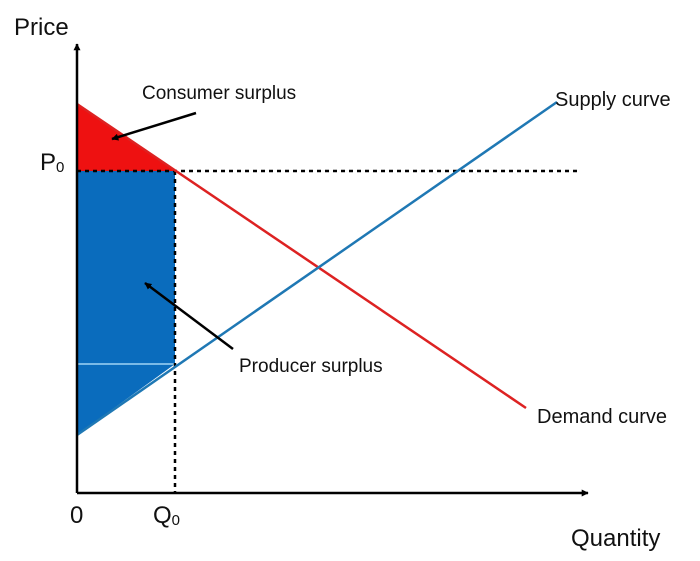 The image size is (700, 561). What do you see at coordinates (162, 515) in the screenshot?
I see `quantity-letter: Q` at bounding box center [162, 515].